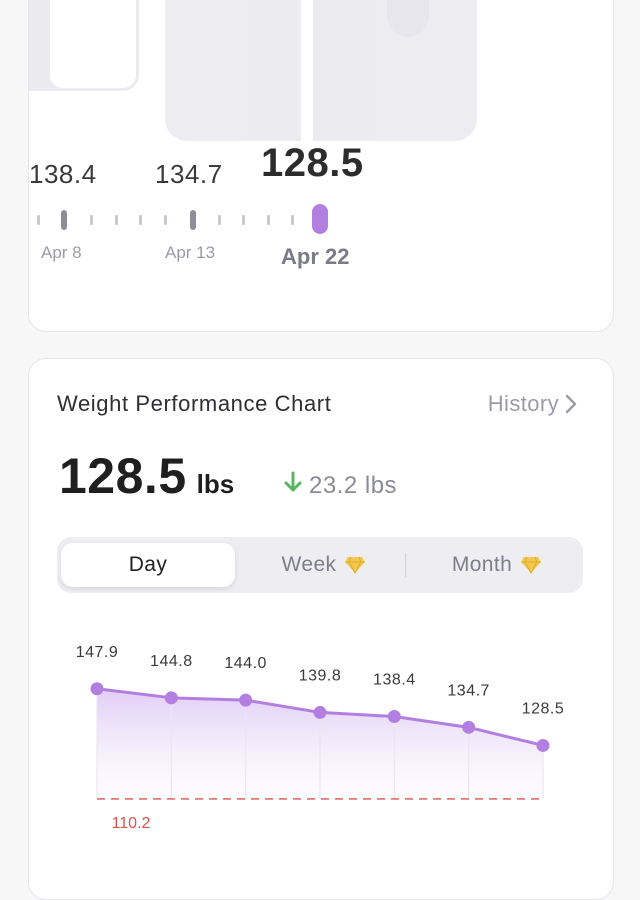 The width and height of the screenshot is (640, 900). I want to click on scale-value: 138.4, so click(63, 174).